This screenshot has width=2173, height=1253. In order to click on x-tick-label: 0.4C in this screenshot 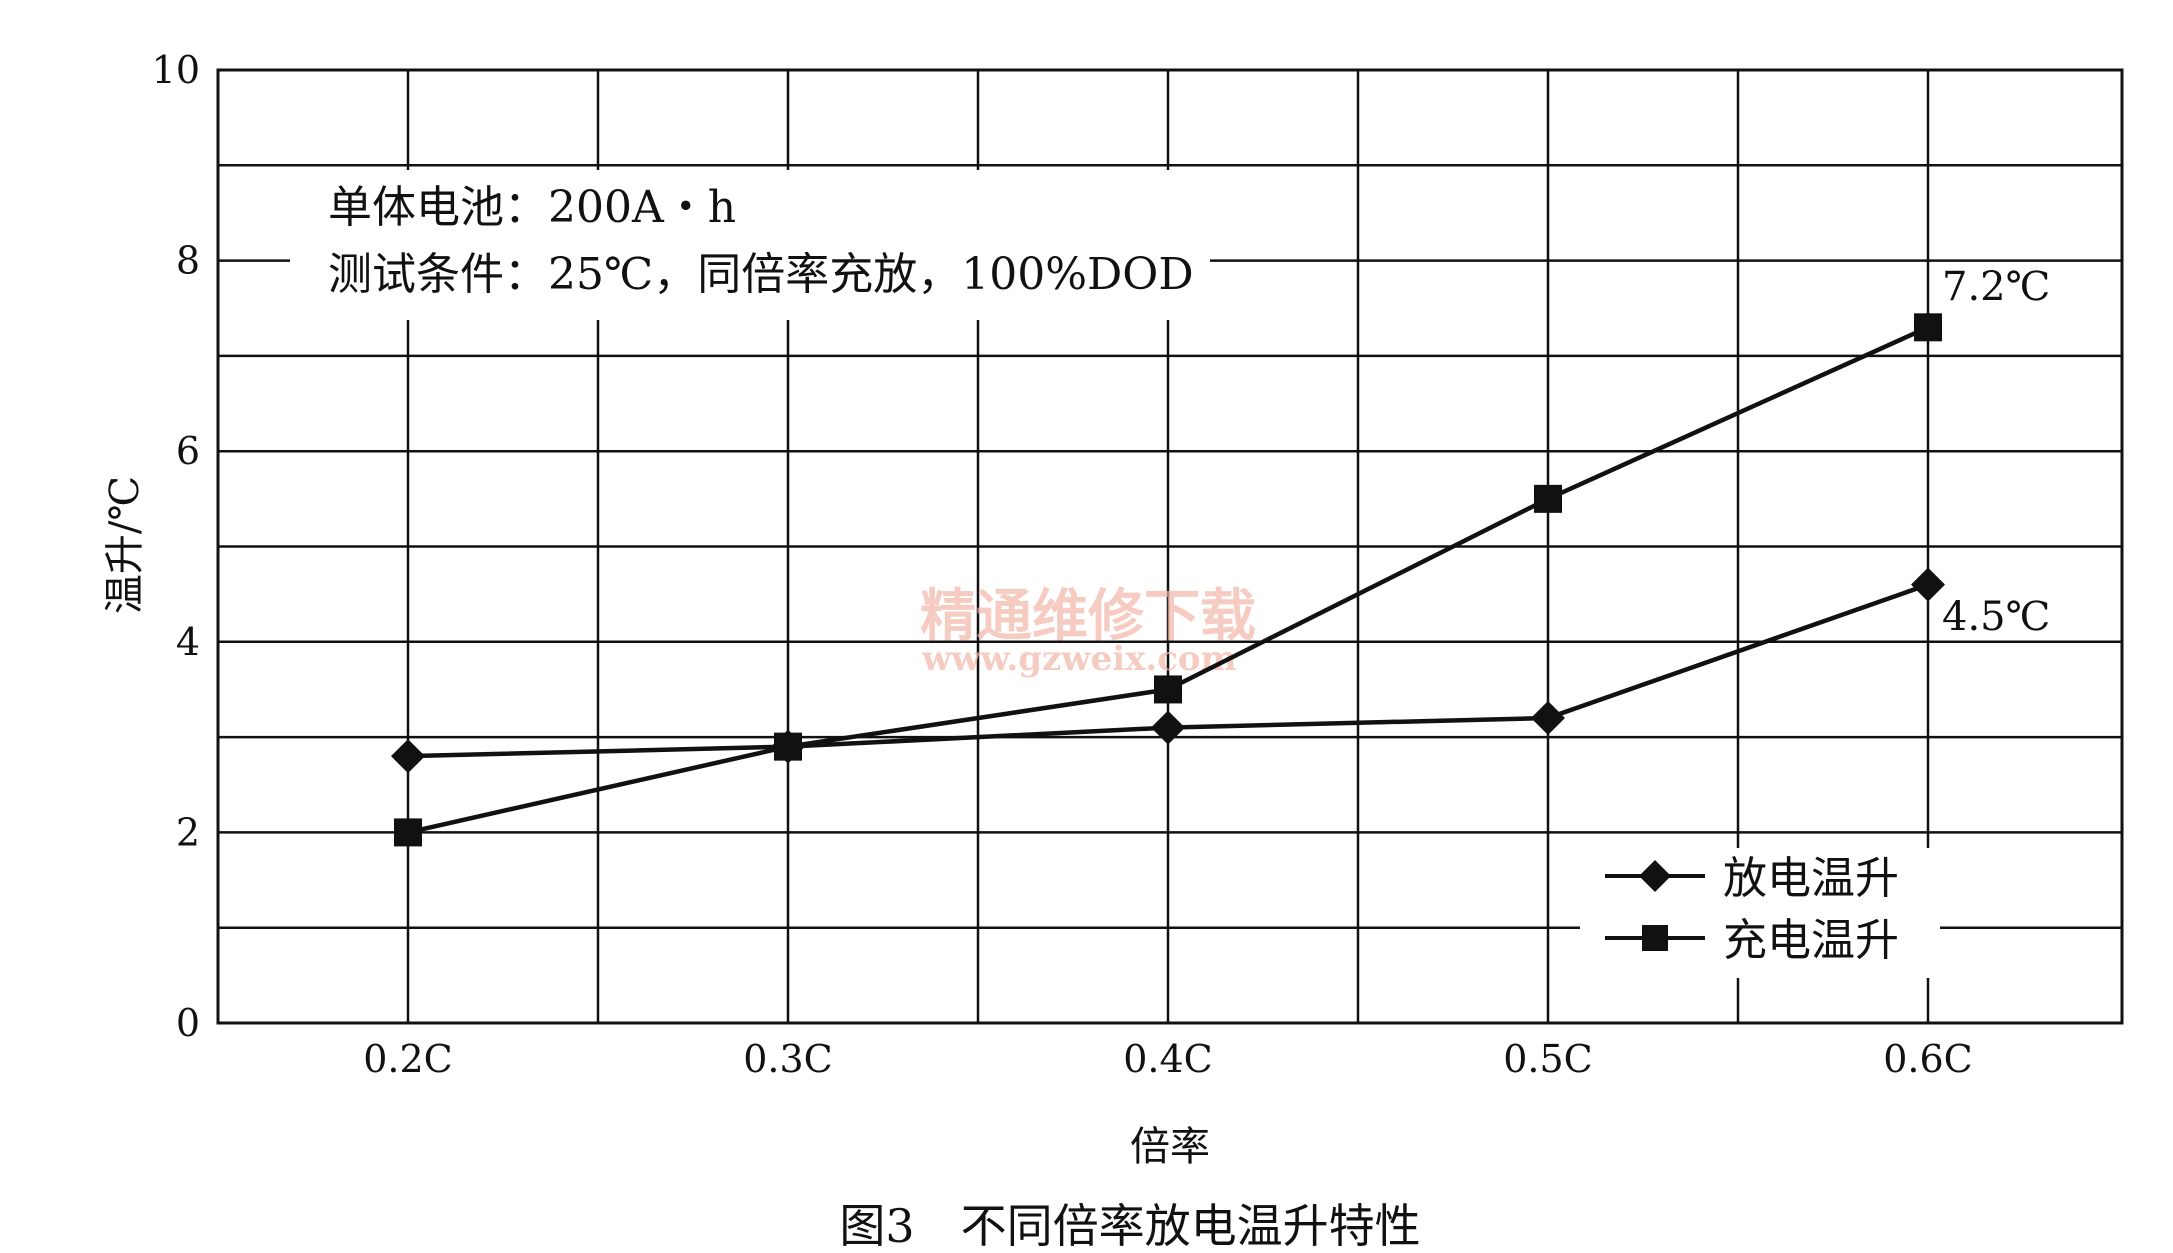, I will do `click(1168, 1059)`.